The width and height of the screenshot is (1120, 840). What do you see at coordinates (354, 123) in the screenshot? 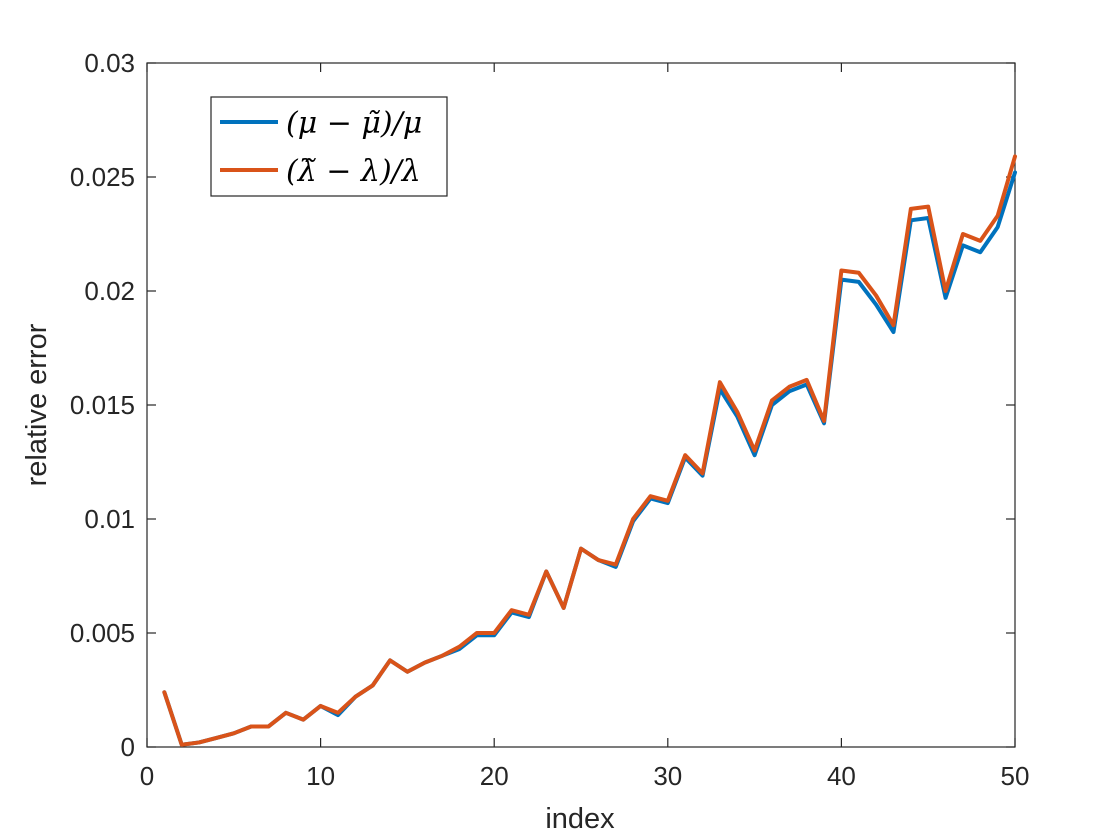
I see `legend-entry-mu: (μ − μ̃)/μ` at bounding box center [354, 123].